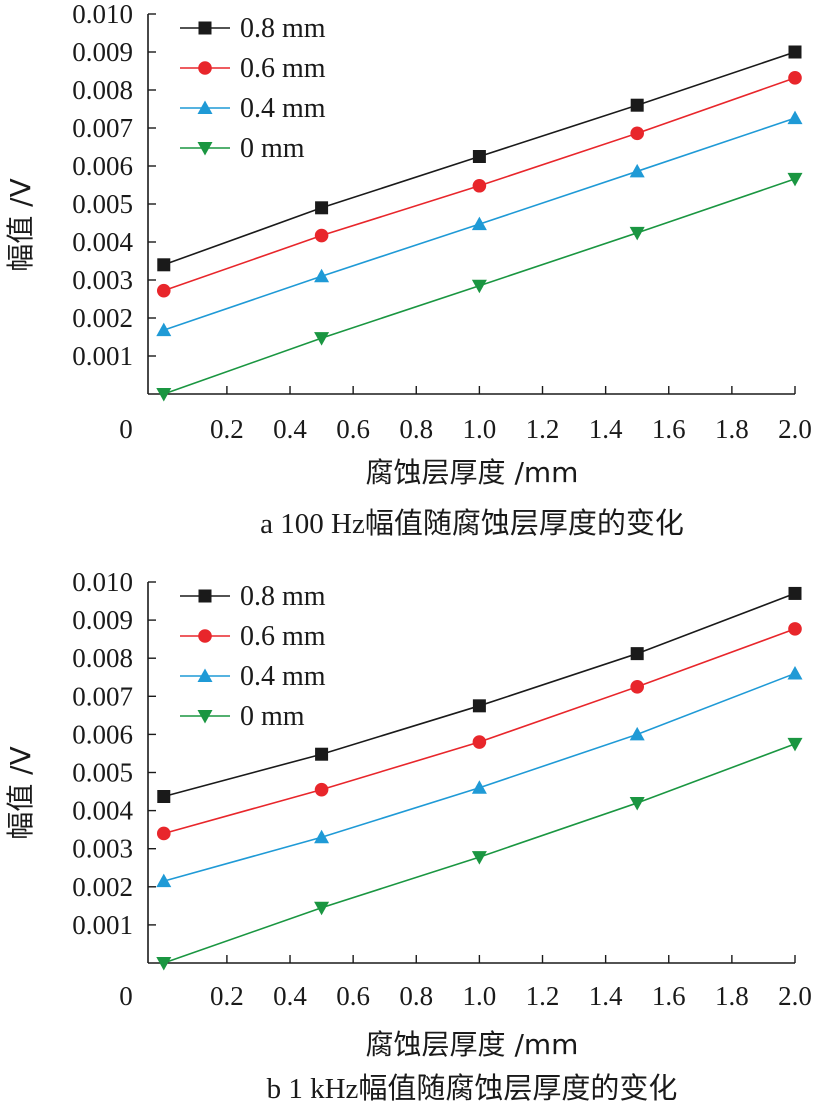 The width and height of the screenshot is (821, 1113). Describe the element at coordinates (472, 1088) in the screenshot. I see `chart-caption: b 1 kHz幅值随腐蚀层厚度的变化` at that location.